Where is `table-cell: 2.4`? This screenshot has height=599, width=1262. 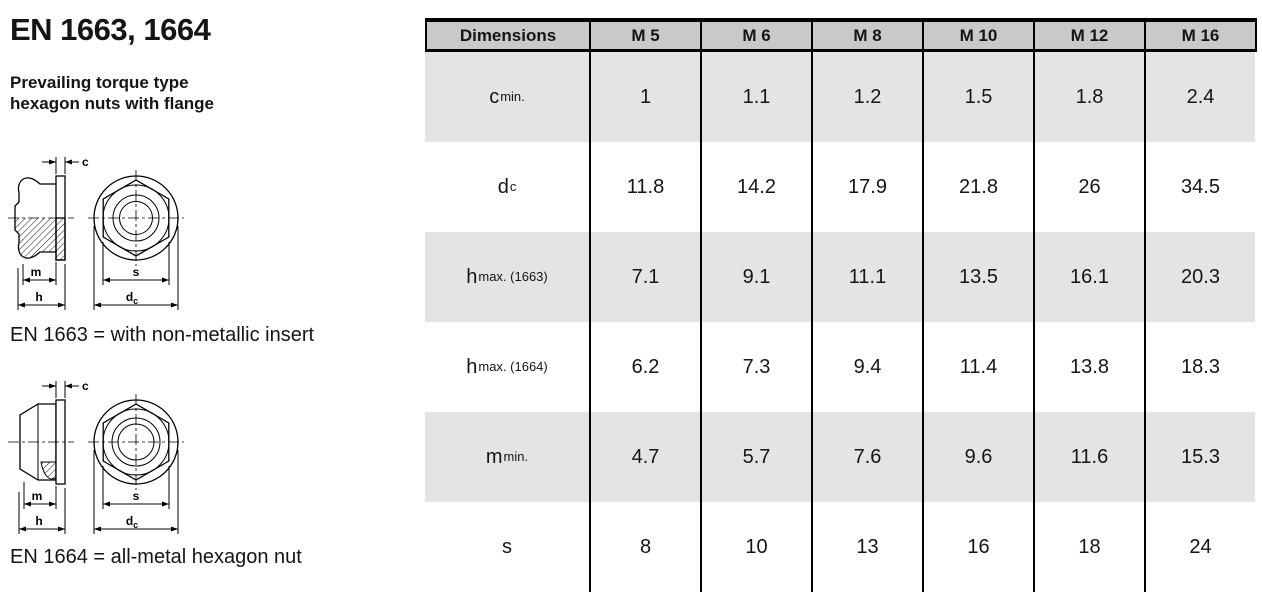
table-cell: 2.4 is located at coordinates (1199, 97).